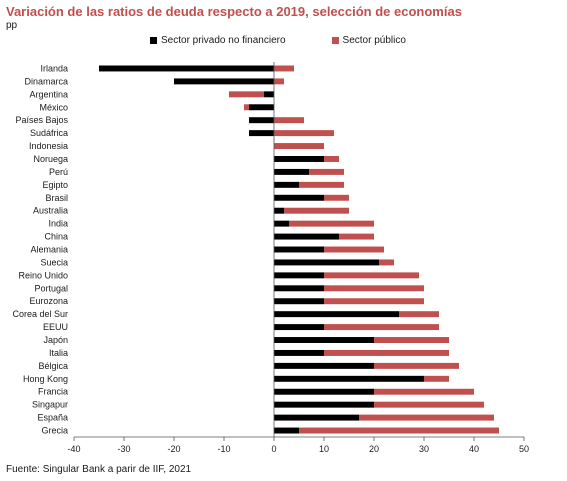  Describe the element at coordinates (48, 94) in the screenshot. I see `category-label: Argentina` at that location.